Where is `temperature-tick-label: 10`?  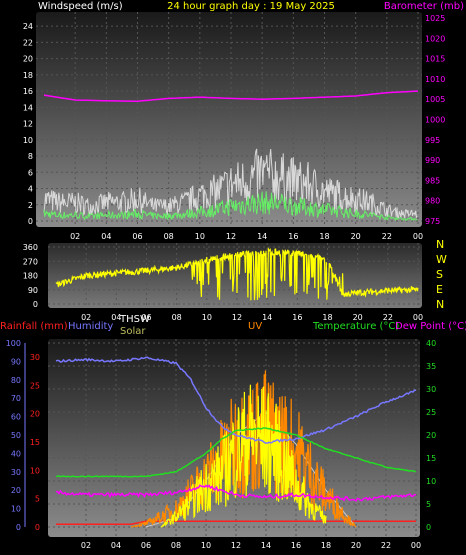 temperature-tick-label: 10 is located at coordinates (431, 481).